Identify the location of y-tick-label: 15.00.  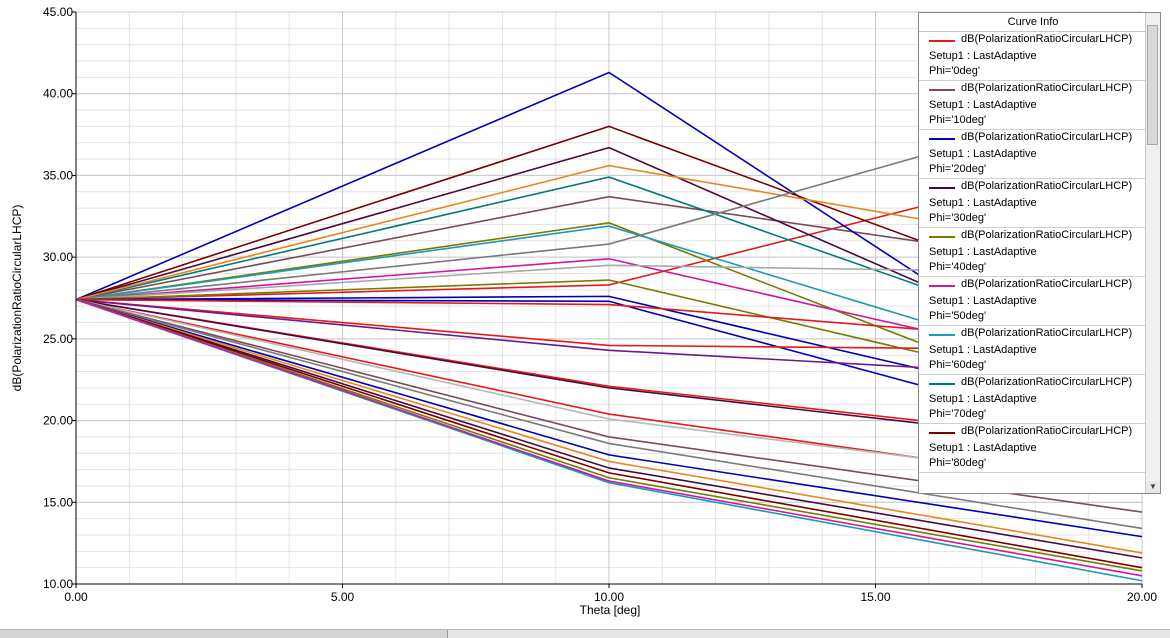
(58, 502).